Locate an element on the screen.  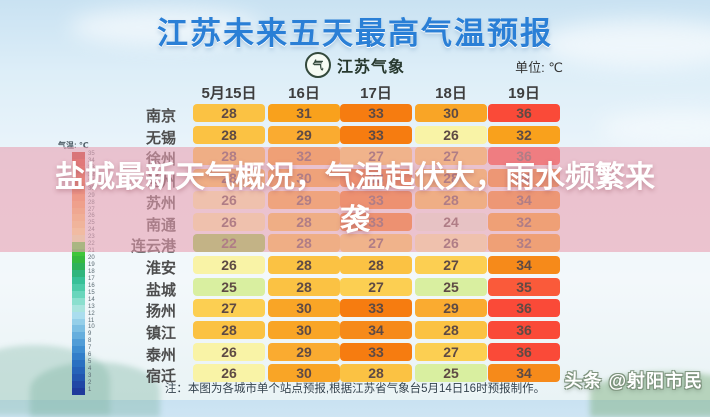
column-header: 19日 is located at coordinates (524, 93).